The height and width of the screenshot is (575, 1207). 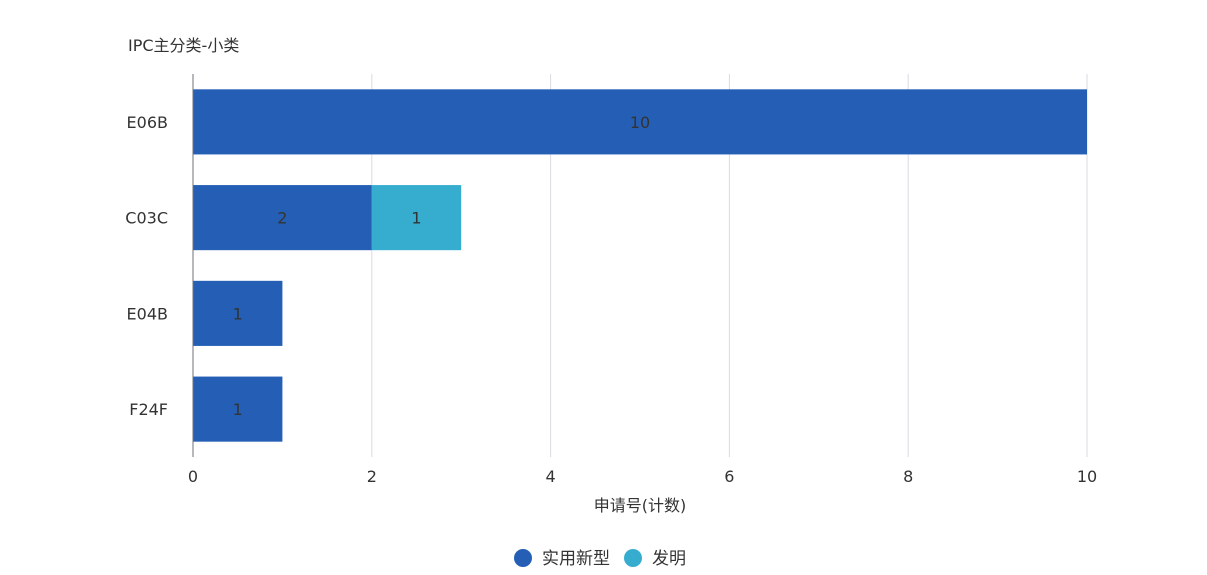 What do you see at coordinates (372, 476) in the screenshot?
I see `x-tick-label-2: 2` at bounding box center [372, 476].